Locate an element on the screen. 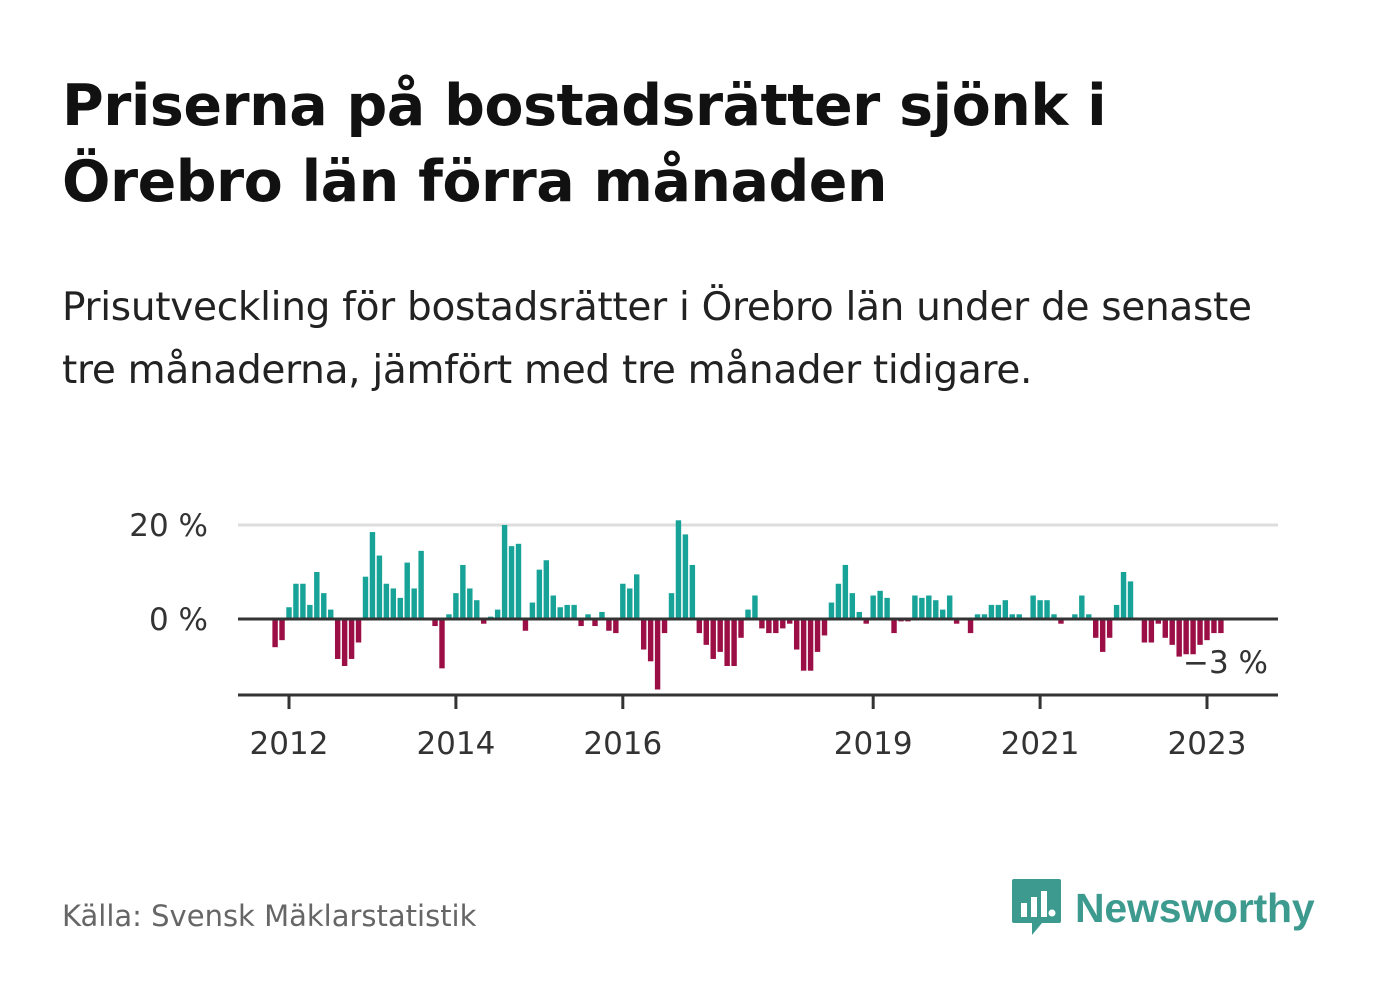 The width and height of the screenshot is (1382, 999). y-tick-label: 20 % is located at coordinates (168, 526).